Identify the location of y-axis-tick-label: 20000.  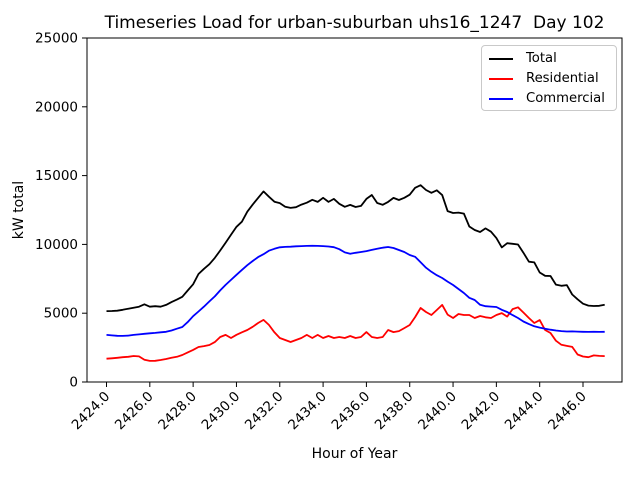
(56, 107).